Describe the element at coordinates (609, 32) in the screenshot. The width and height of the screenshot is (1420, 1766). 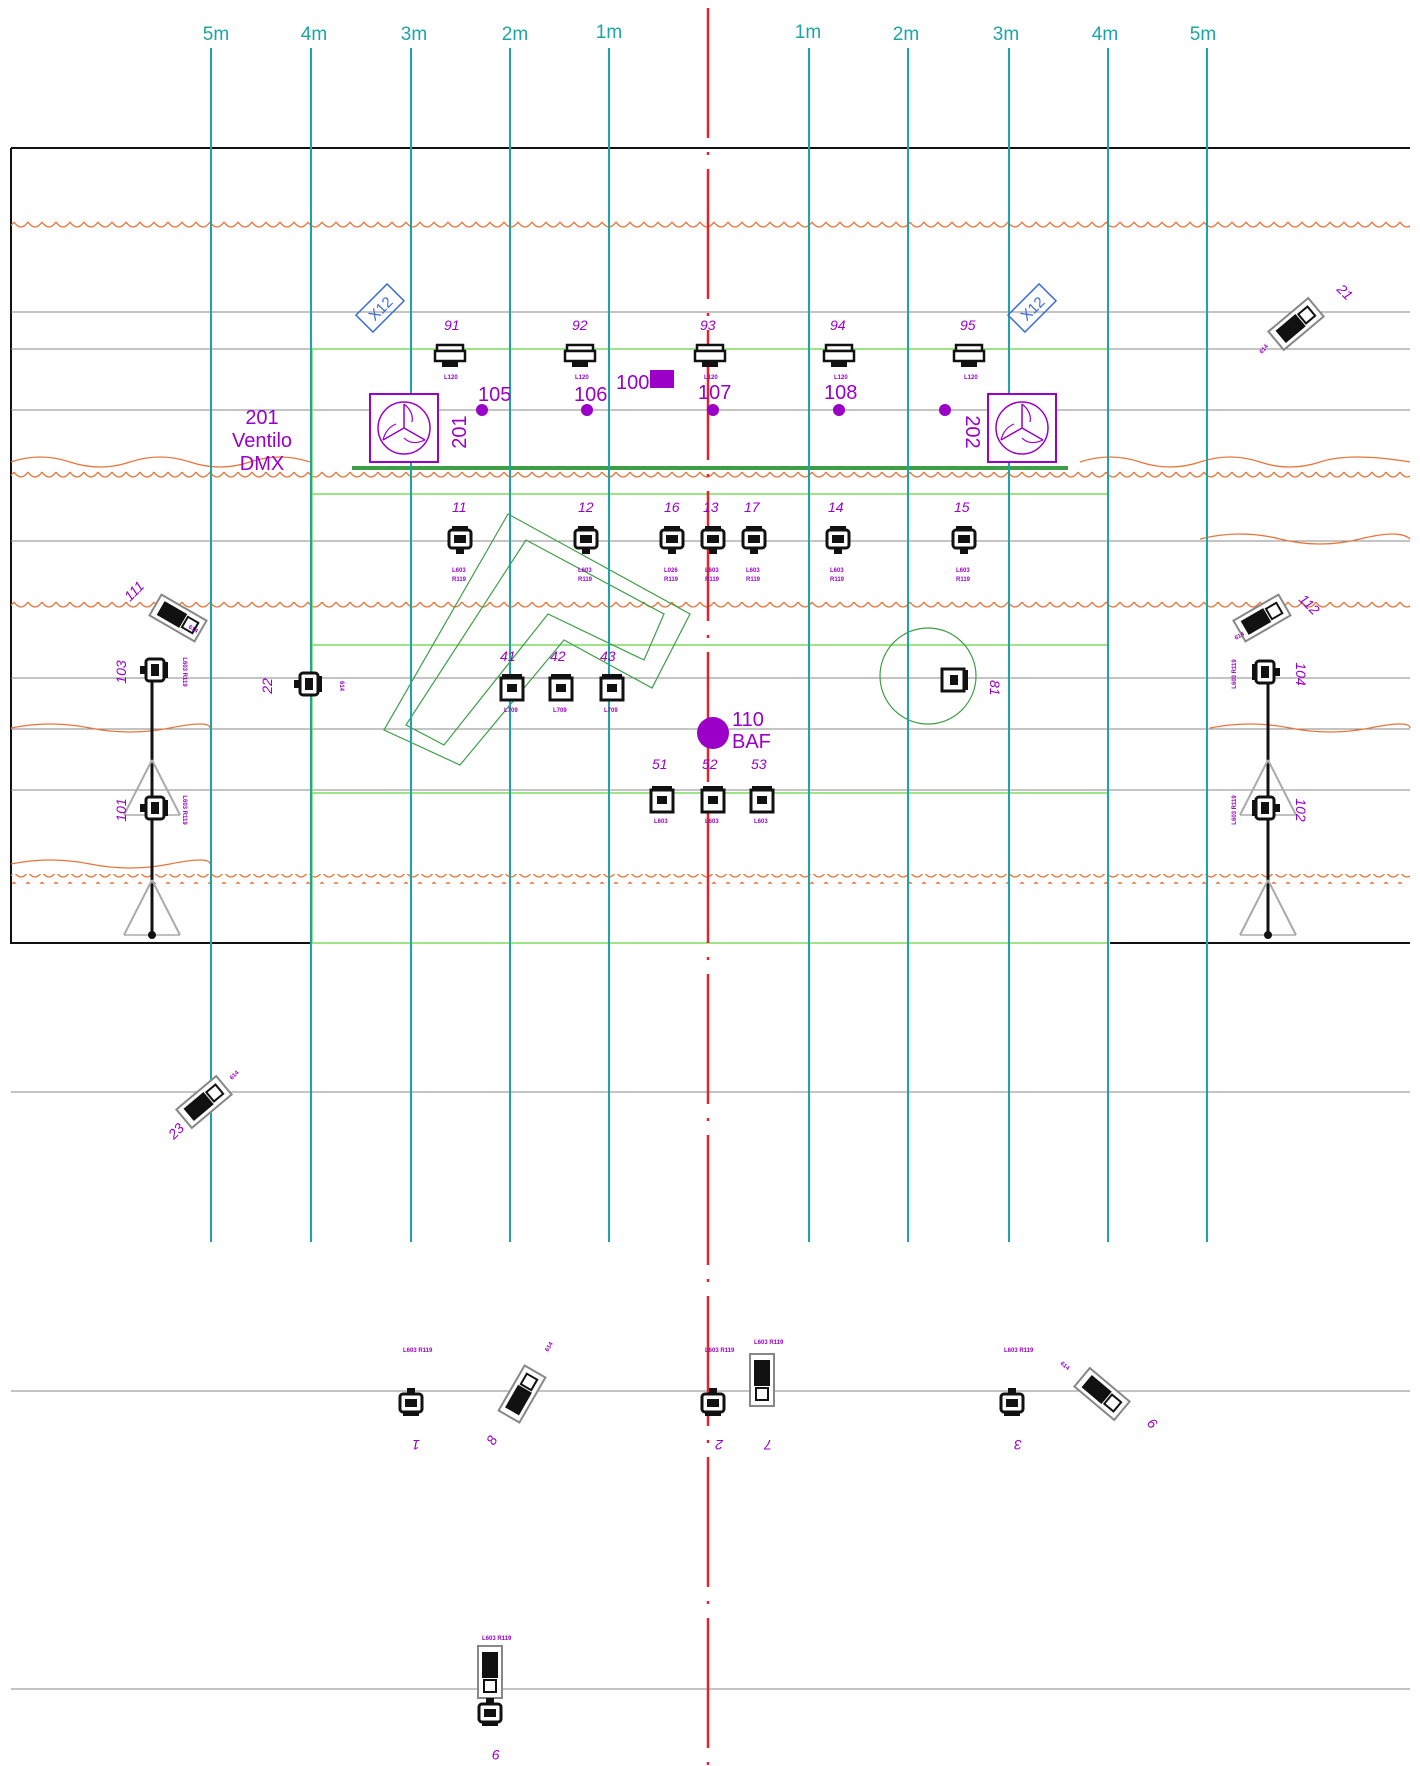
I see `meter-label-left-1: 1m` at that location.